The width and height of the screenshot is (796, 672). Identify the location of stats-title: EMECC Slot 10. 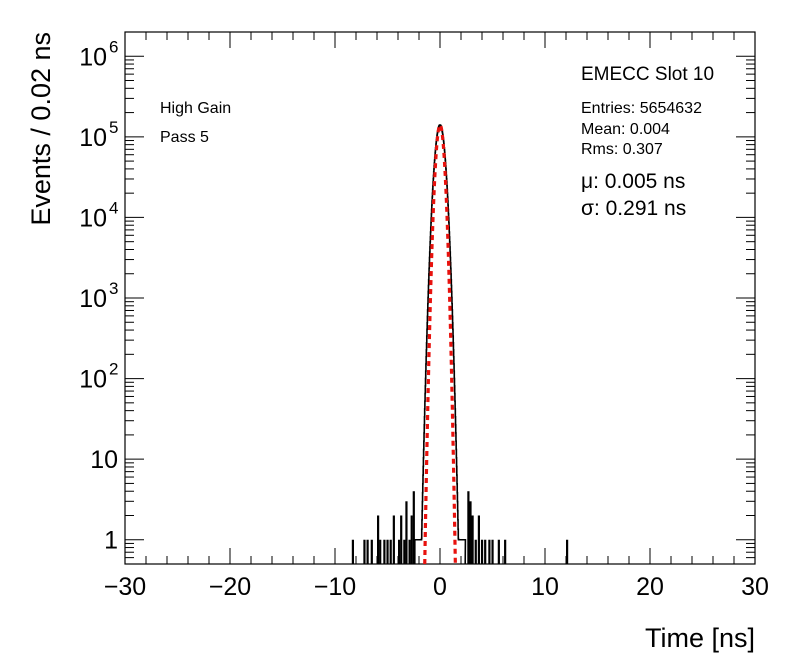
(647, 74).